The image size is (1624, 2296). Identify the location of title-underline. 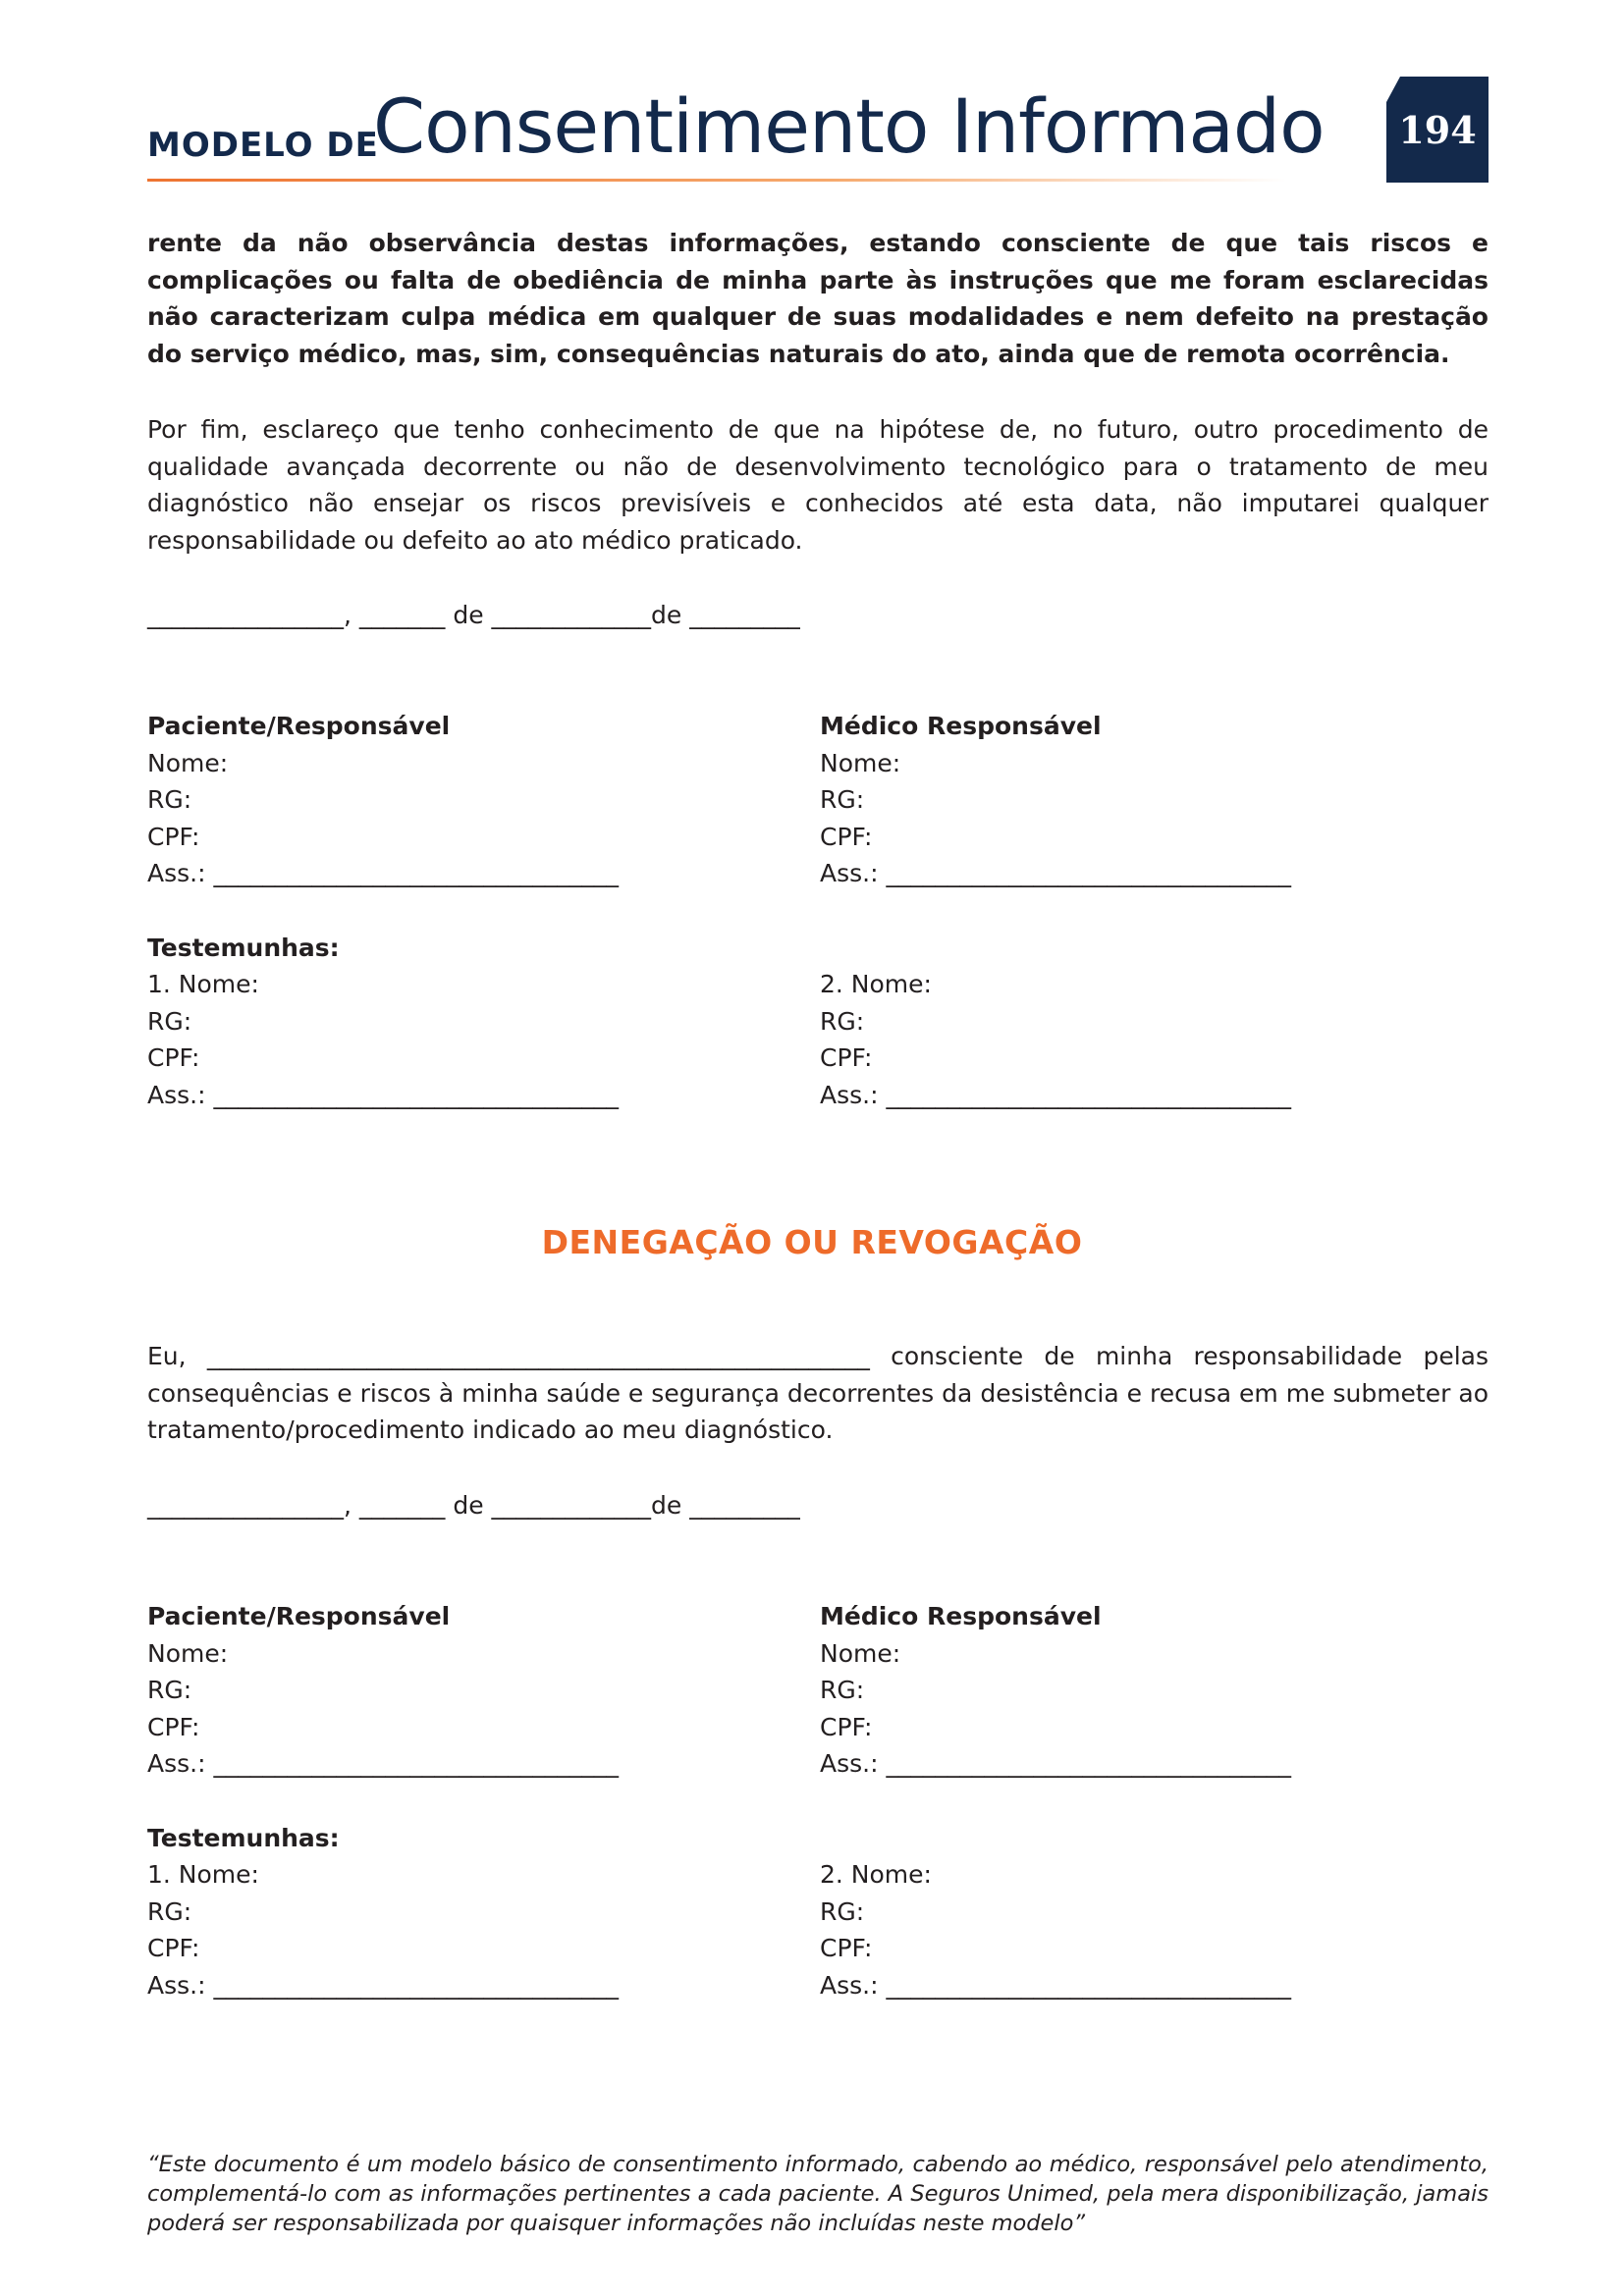
(716, 181).